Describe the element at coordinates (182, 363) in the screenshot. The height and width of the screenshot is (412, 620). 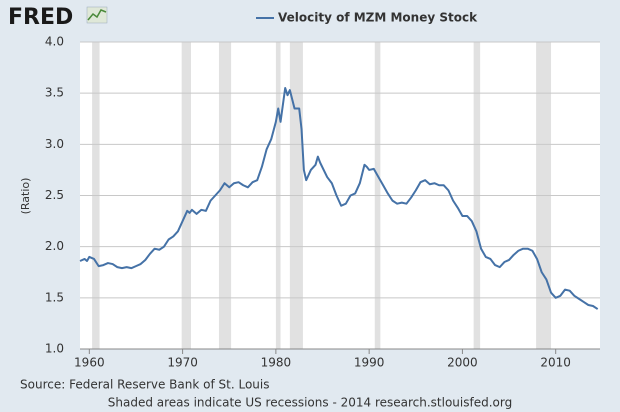
I see `x-tick-label: 1970` at that location.